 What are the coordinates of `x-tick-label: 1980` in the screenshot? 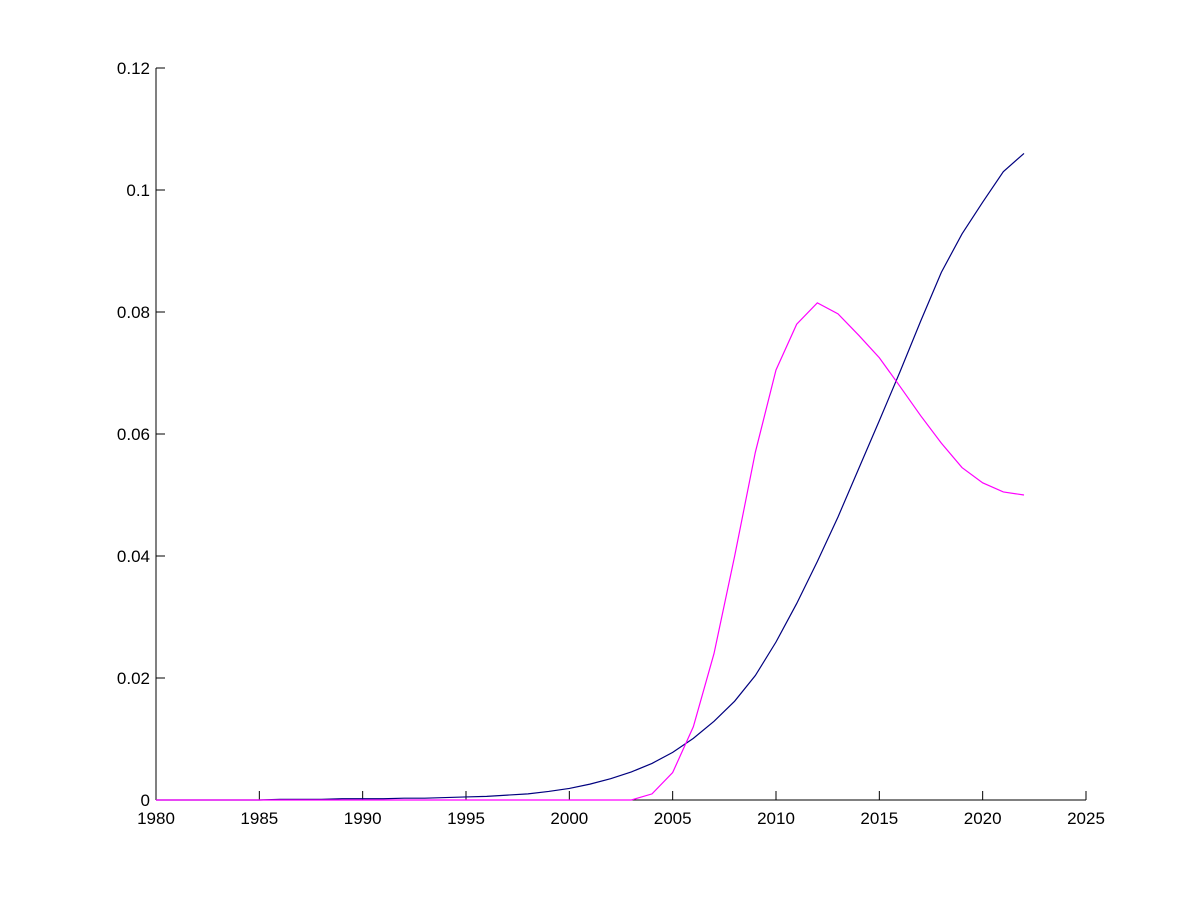 It's located at (156, 818).